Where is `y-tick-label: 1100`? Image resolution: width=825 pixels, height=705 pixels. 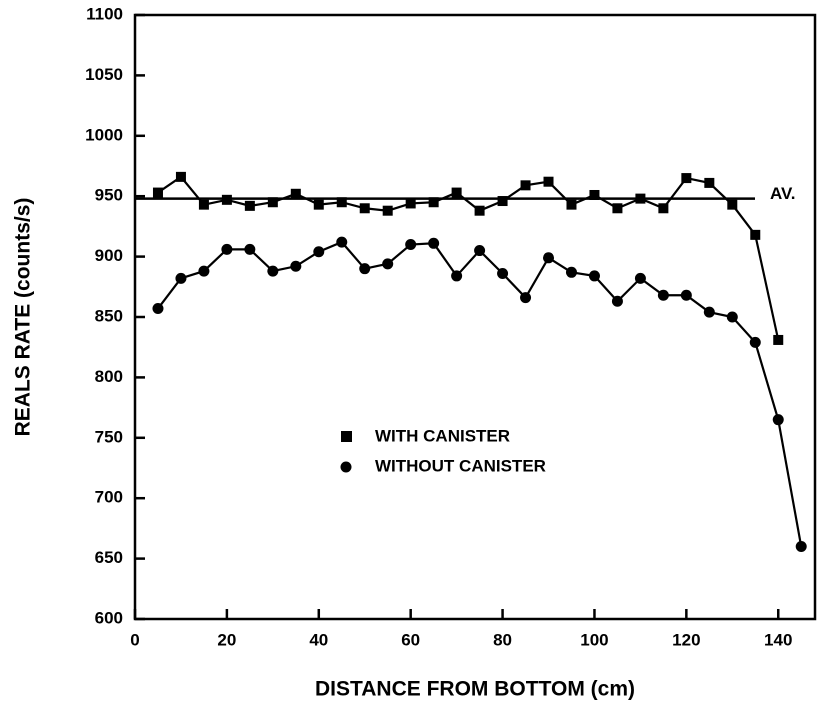
y-tick-label: 1100 is located at coordinates (104, 13).